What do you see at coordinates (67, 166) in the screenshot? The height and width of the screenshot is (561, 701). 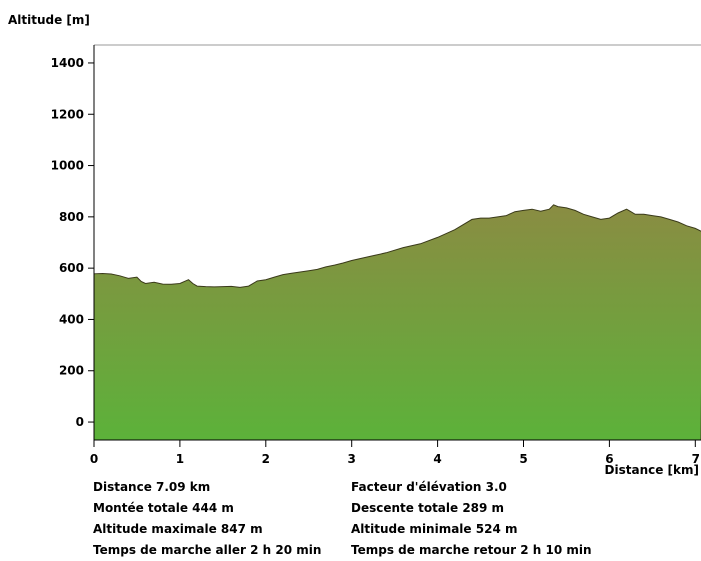 I see `y-tick-label: 1000` at bounding box center [67, 166].